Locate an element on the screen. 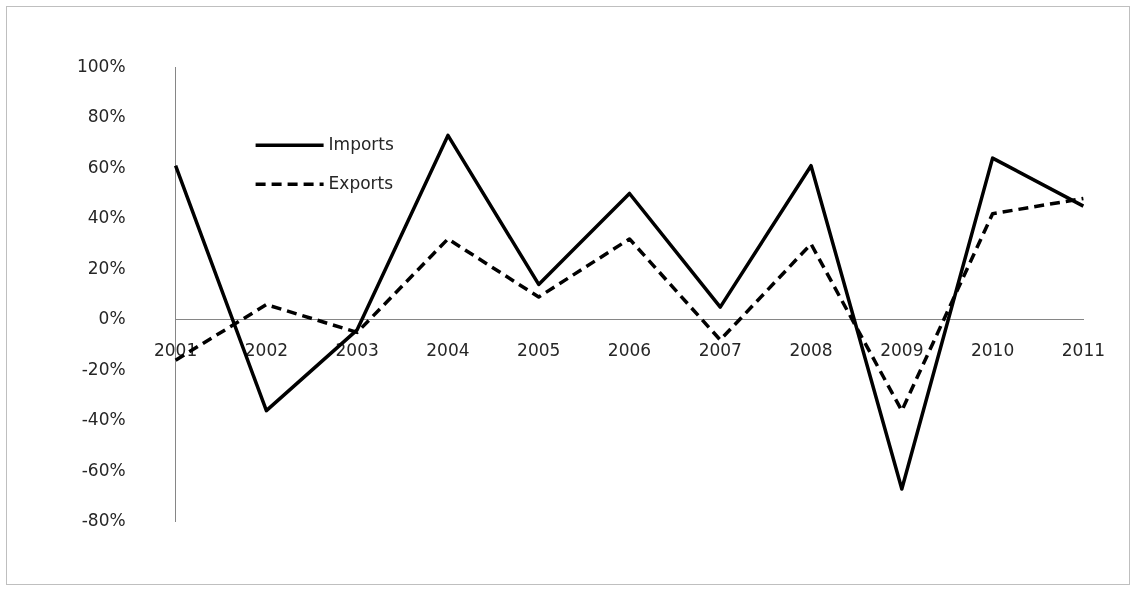 The image size is (1136, 591). x-tick-label: 2008 is located at coordinates (811, 350).